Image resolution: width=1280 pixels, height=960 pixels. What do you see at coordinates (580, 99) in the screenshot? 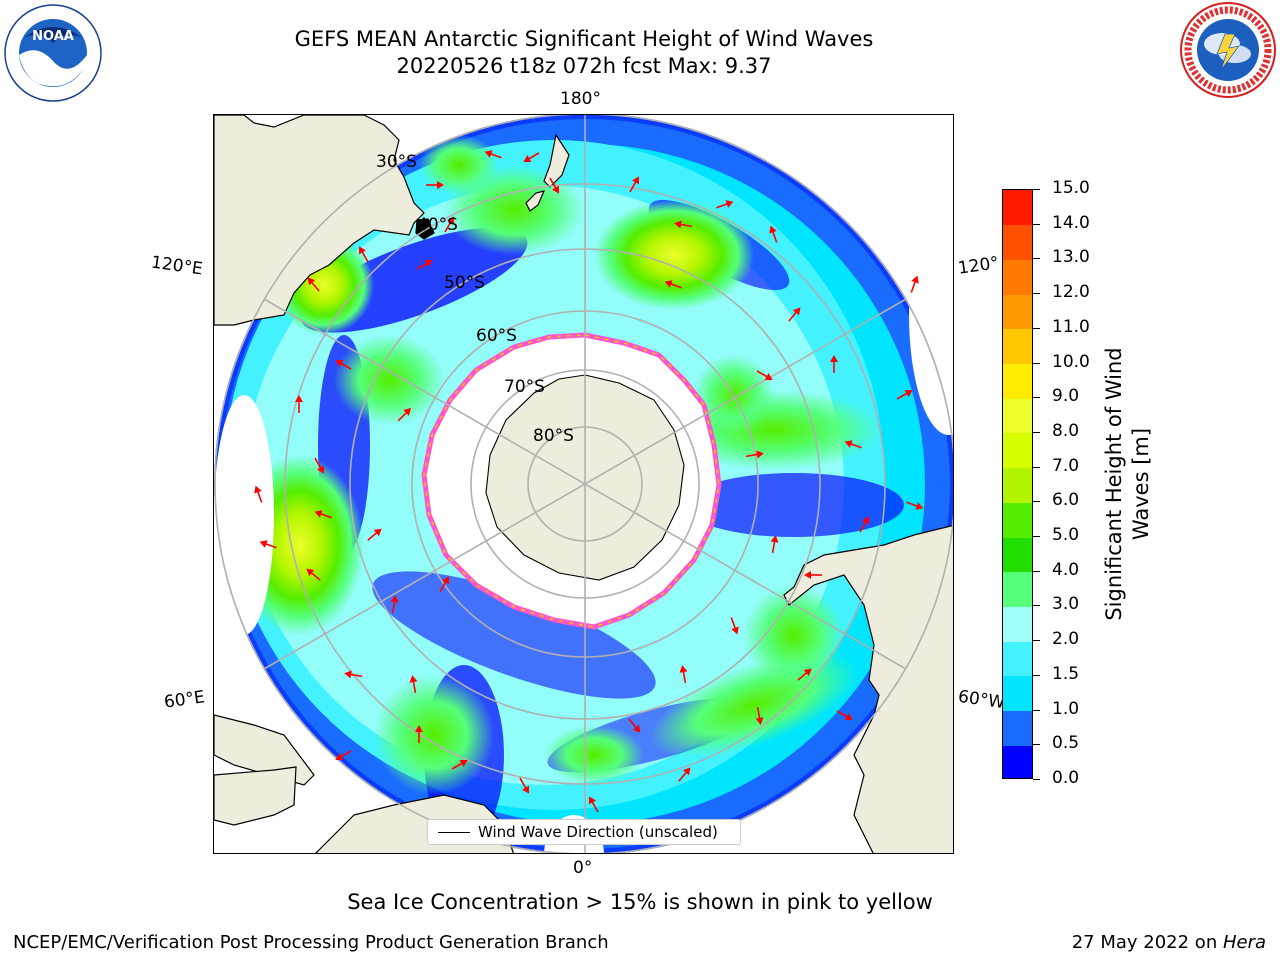
I see `lon-label-180: 180°` at bounding box center [580, 99].